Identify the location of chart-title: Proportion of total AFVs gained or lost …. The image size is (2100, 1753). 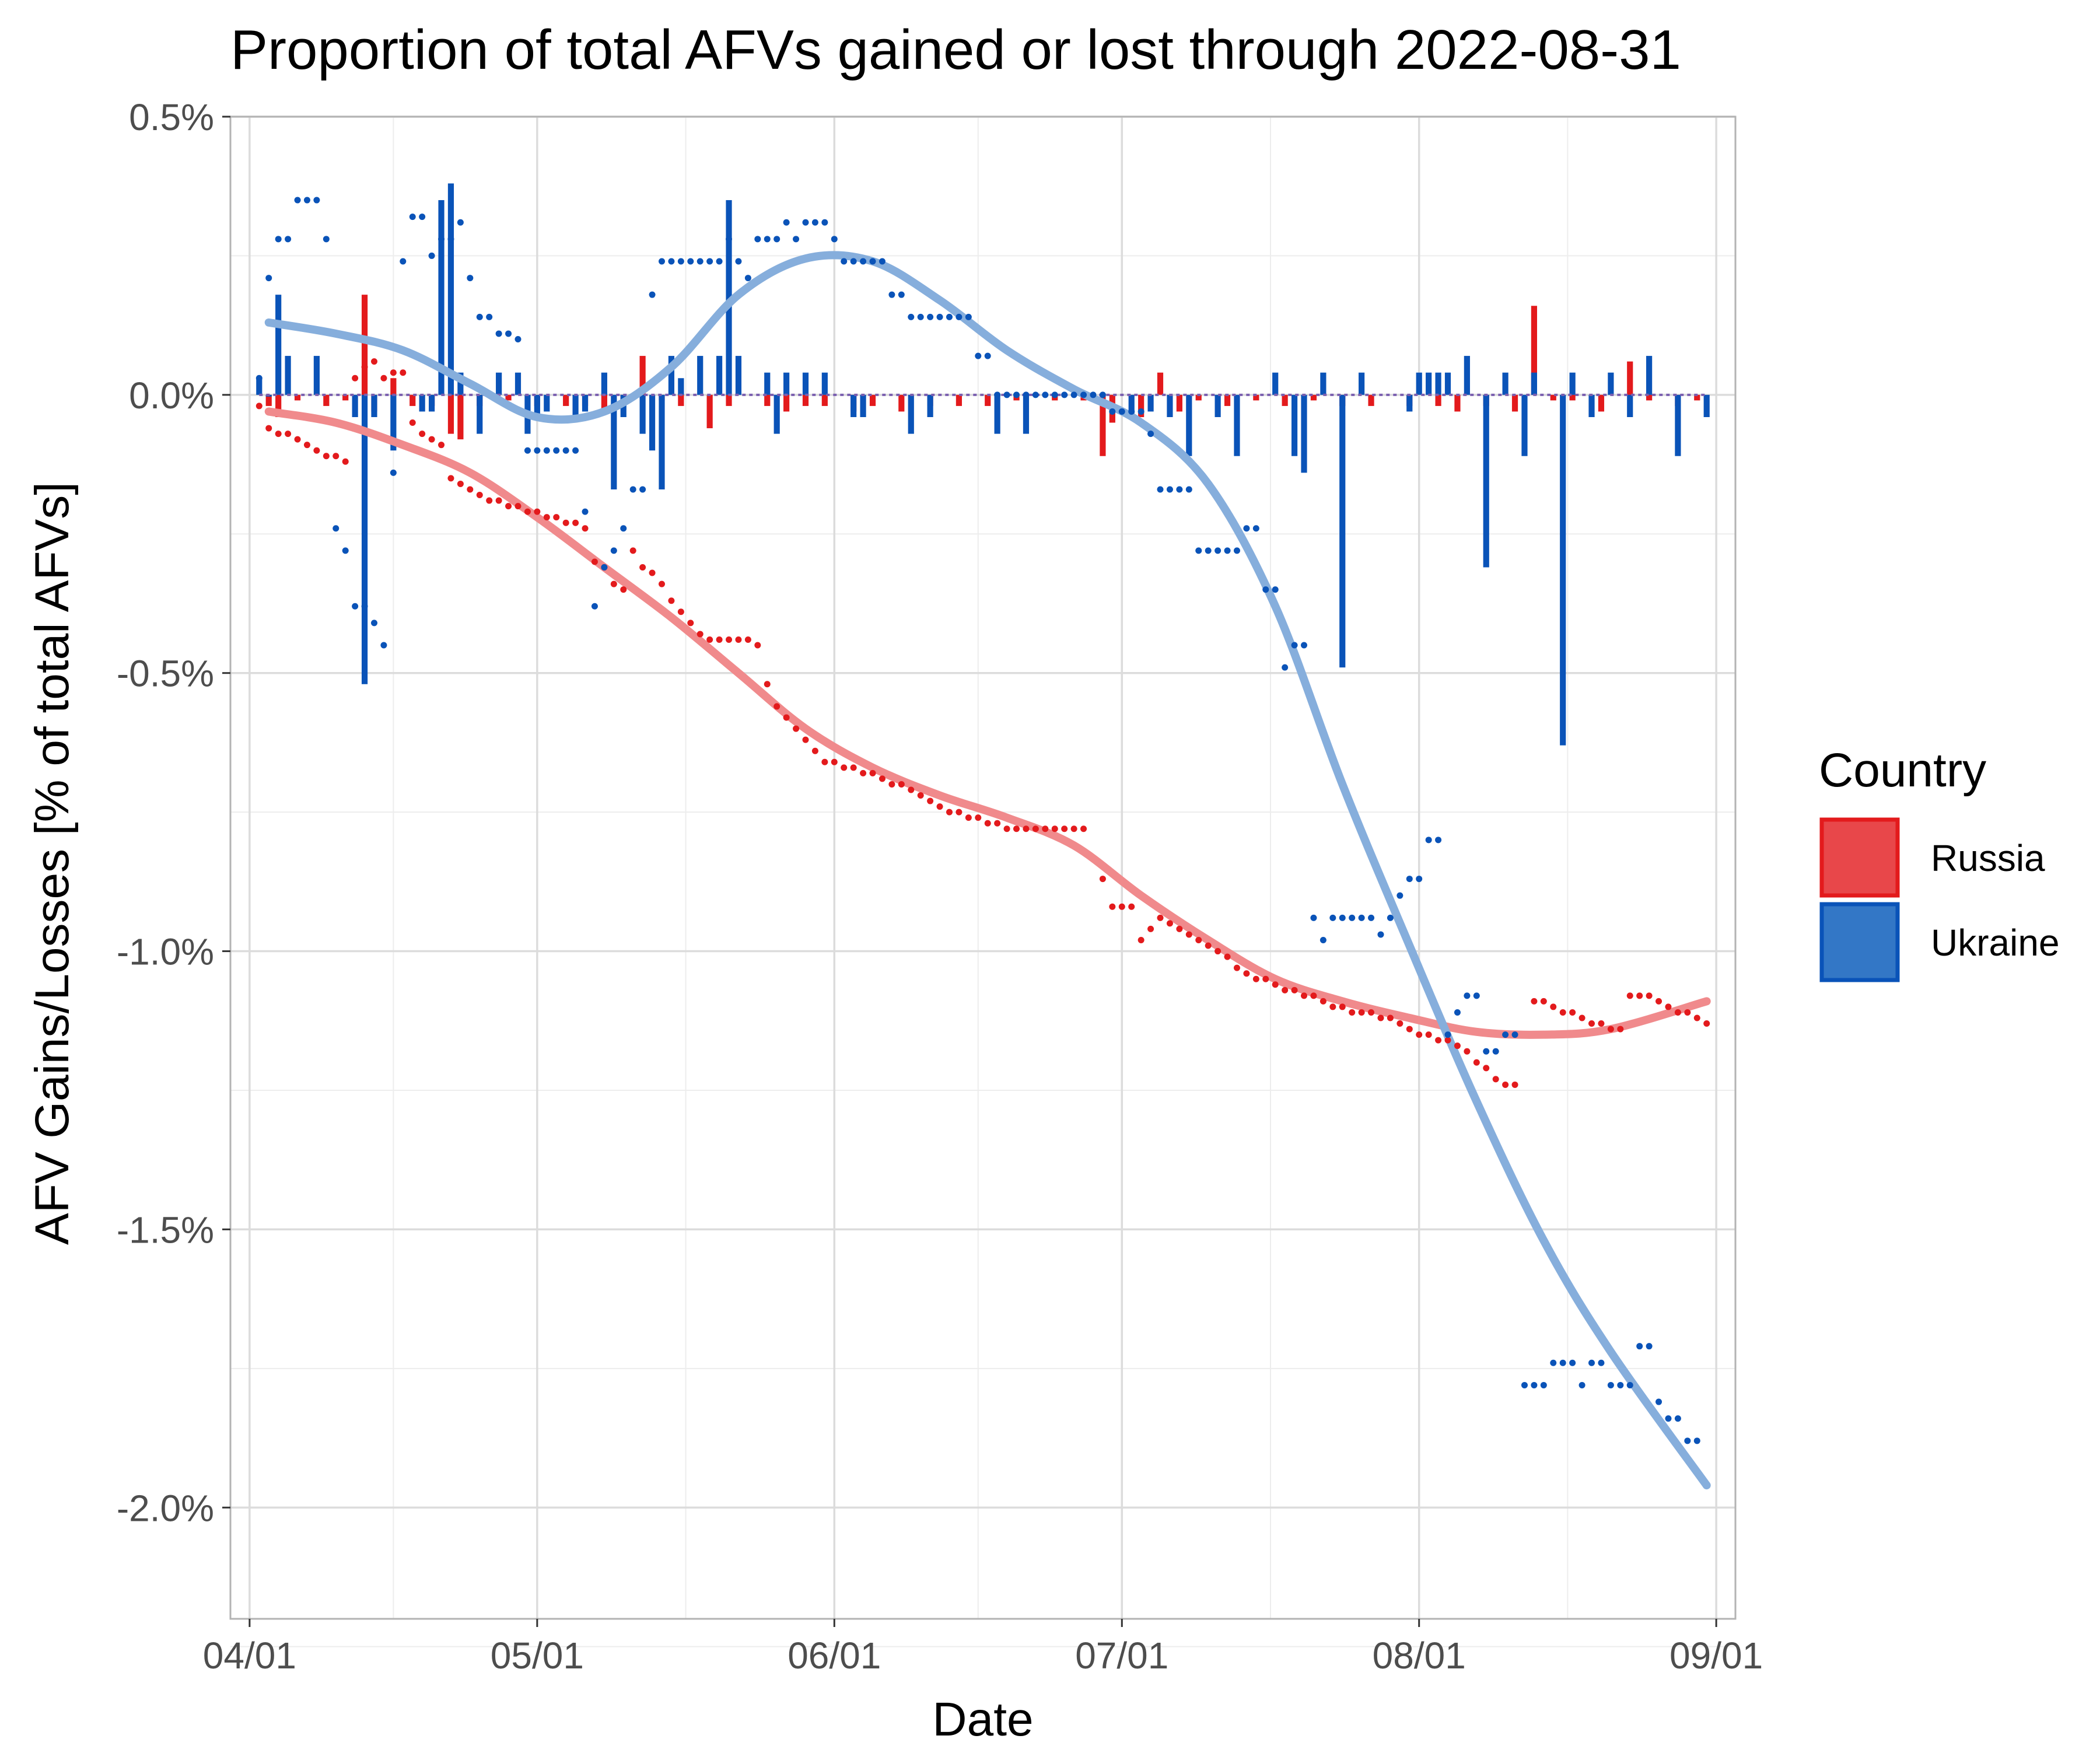
(956, 50).